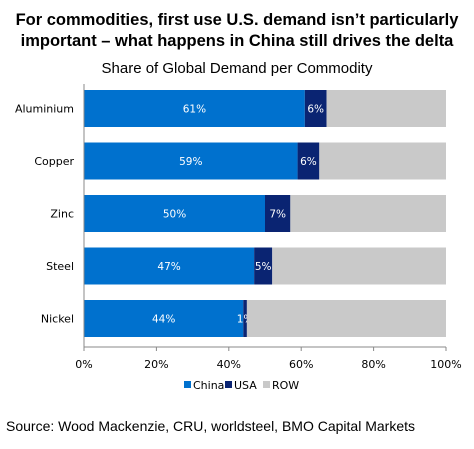  What do you see at coordinates (44, 109) in the screenshot?
I see `category-label-aluminium: Aluminium` at bounding box center [44, 109].